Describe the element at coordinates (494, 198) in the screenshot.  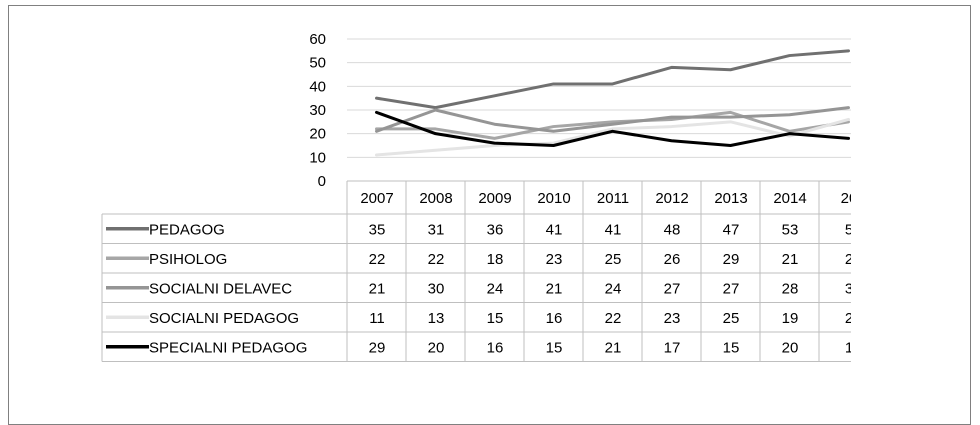
I see `x-category-label: 2009` at that location.